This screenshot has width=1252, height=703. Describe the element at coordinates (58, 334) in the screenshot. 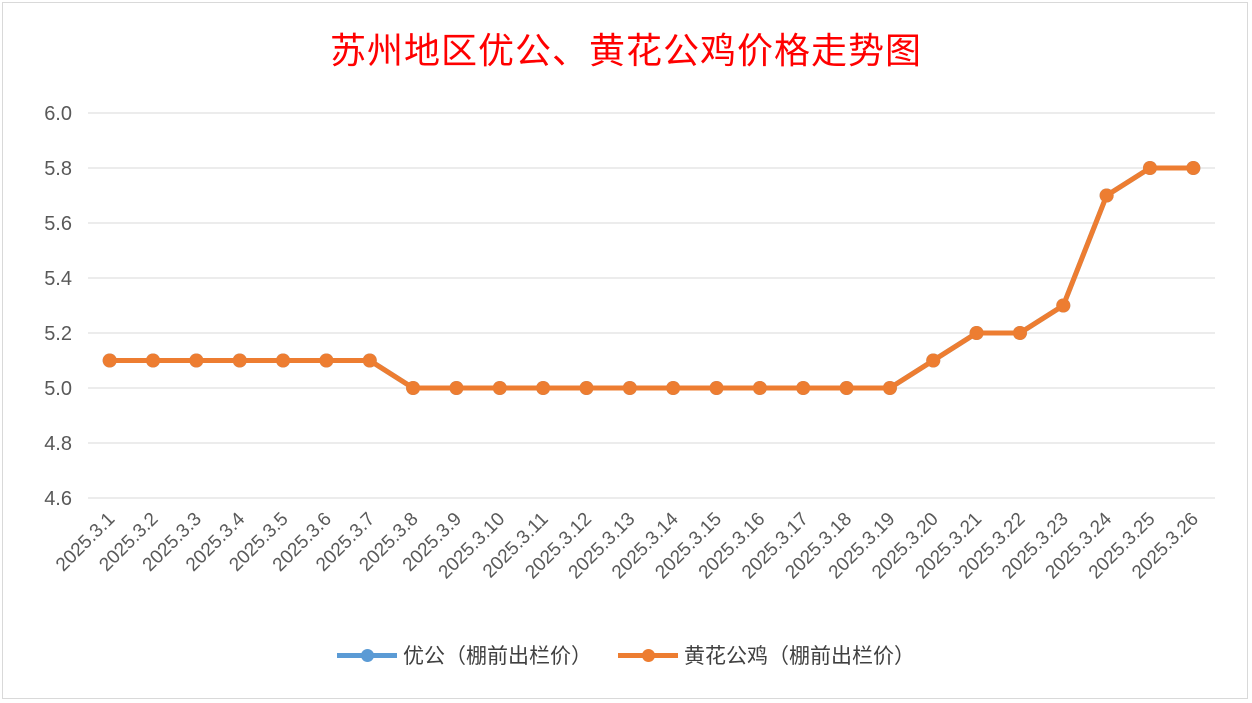

I see `y-tick-label: 5.2` at that location.